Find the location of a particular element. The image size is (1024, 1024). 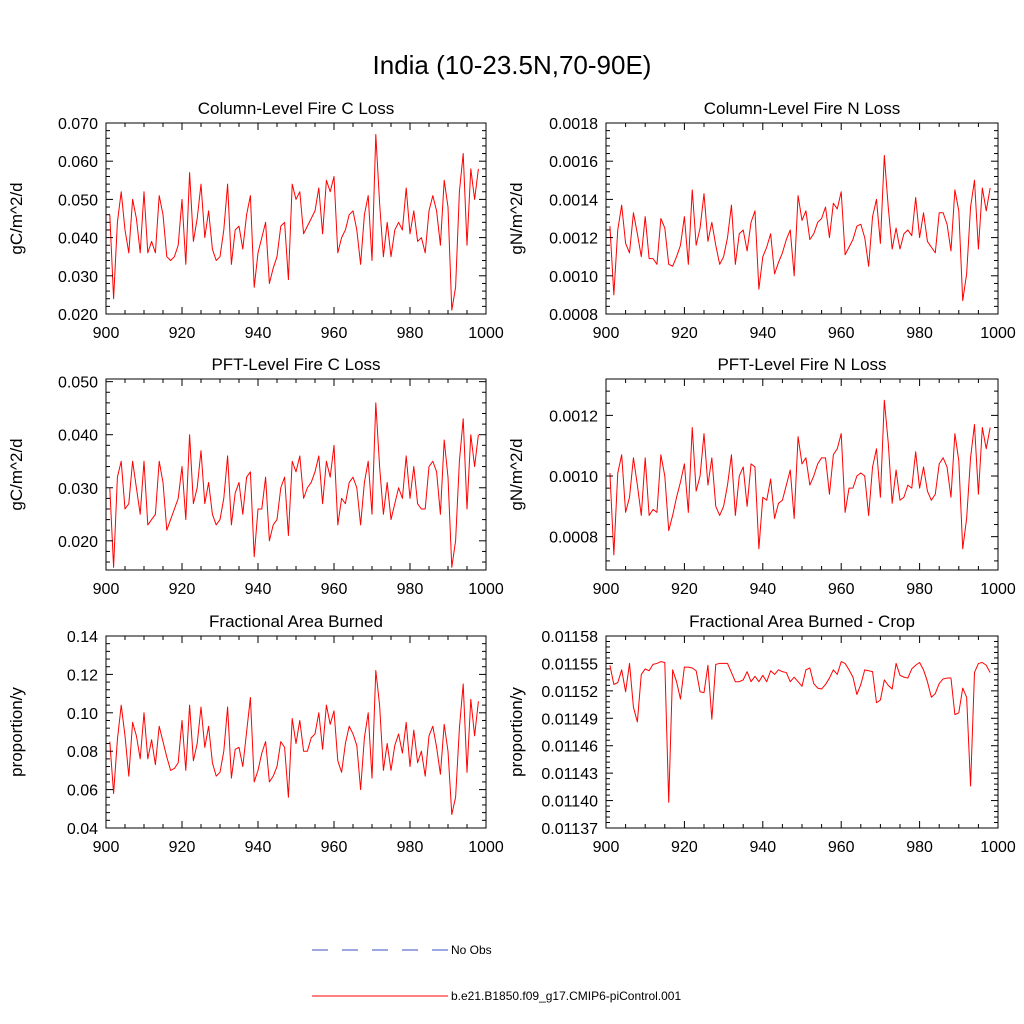

y-tick-label: 0.01149 is located at coordinates (569, 719).